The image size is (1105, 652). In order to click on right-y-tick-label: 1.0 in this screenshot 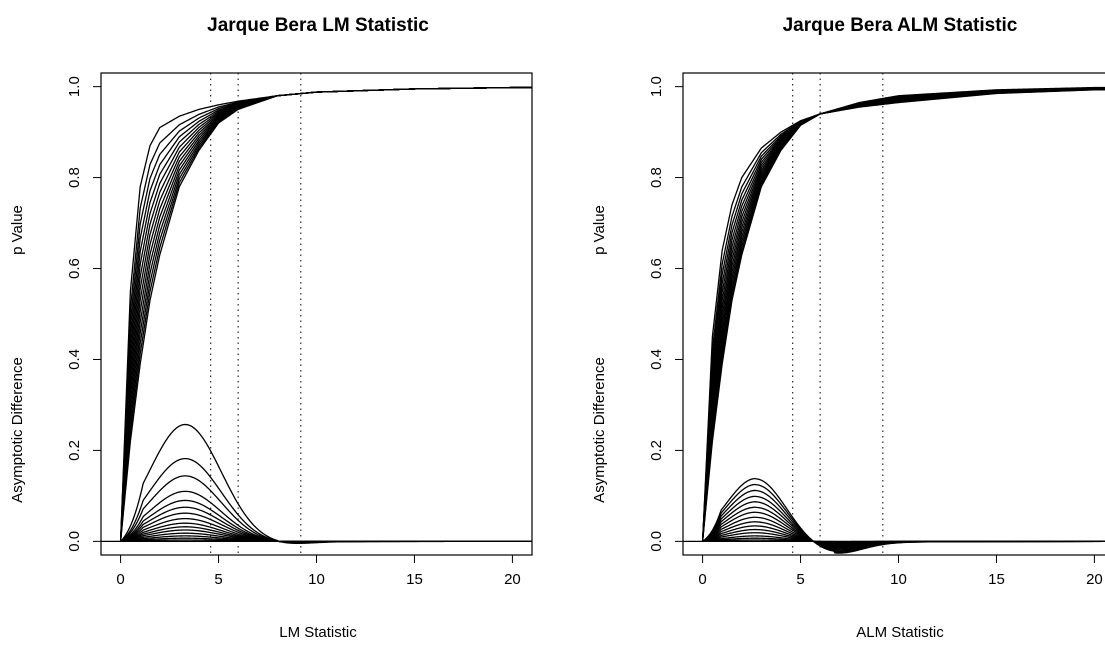, I will do `click(656, 86)`.